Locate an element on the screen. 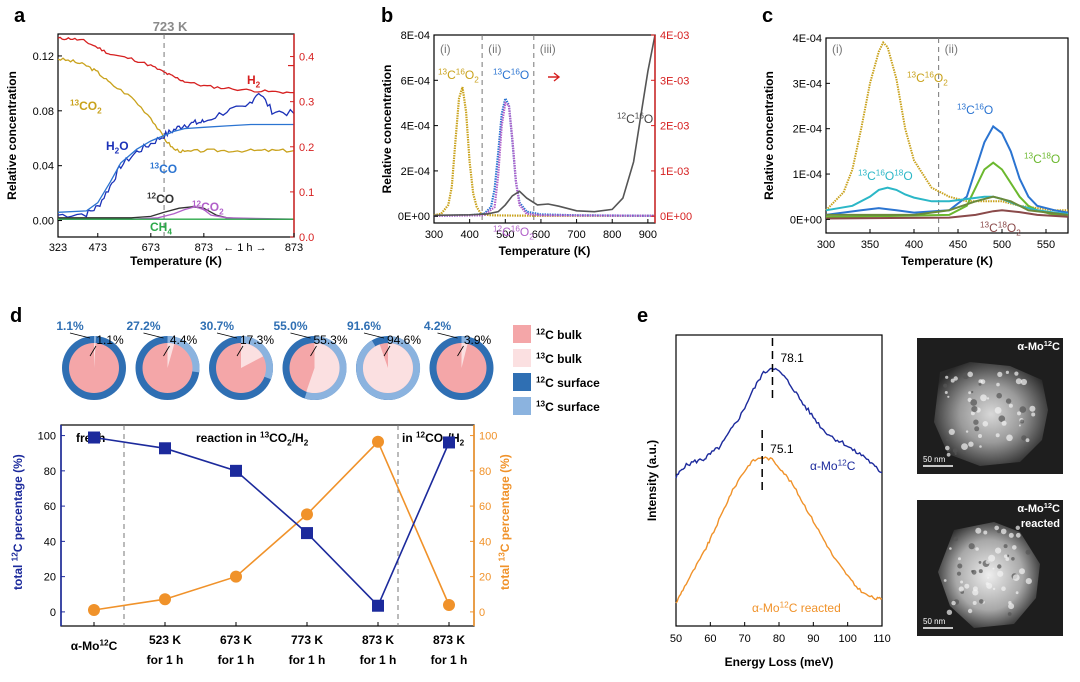 This screenshot has height=682, width=1080. series-line-13C16O2 is located at coordinates (544, 151).